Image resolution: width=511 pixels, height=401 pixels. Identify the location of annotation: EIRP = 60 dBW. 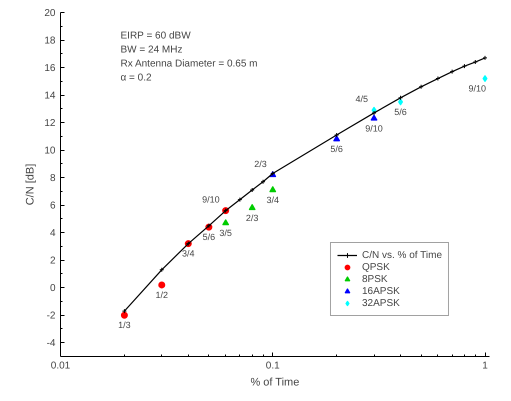
(156, 36).